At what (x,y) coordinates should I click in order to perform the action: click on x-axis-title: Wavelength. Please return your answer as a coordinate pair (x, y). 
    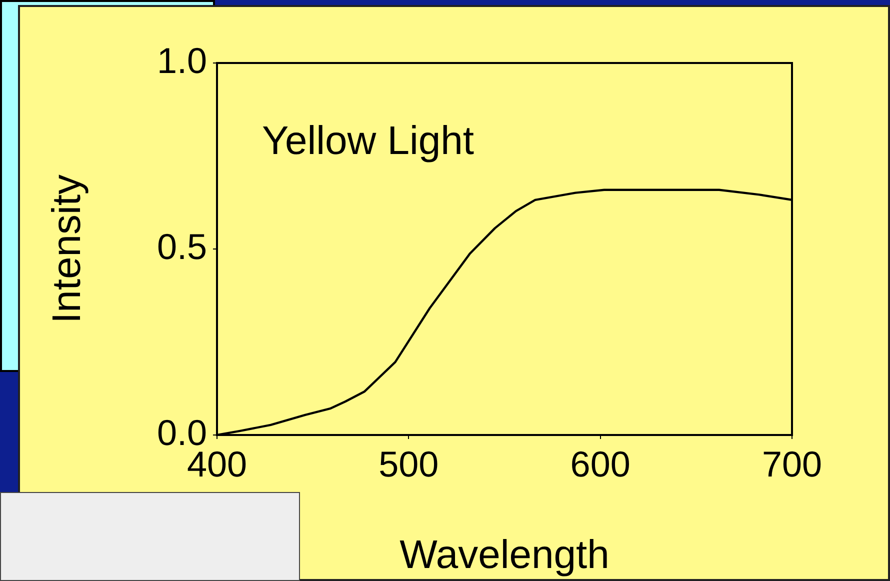
    Looking at the image, I should click on (505, 555).